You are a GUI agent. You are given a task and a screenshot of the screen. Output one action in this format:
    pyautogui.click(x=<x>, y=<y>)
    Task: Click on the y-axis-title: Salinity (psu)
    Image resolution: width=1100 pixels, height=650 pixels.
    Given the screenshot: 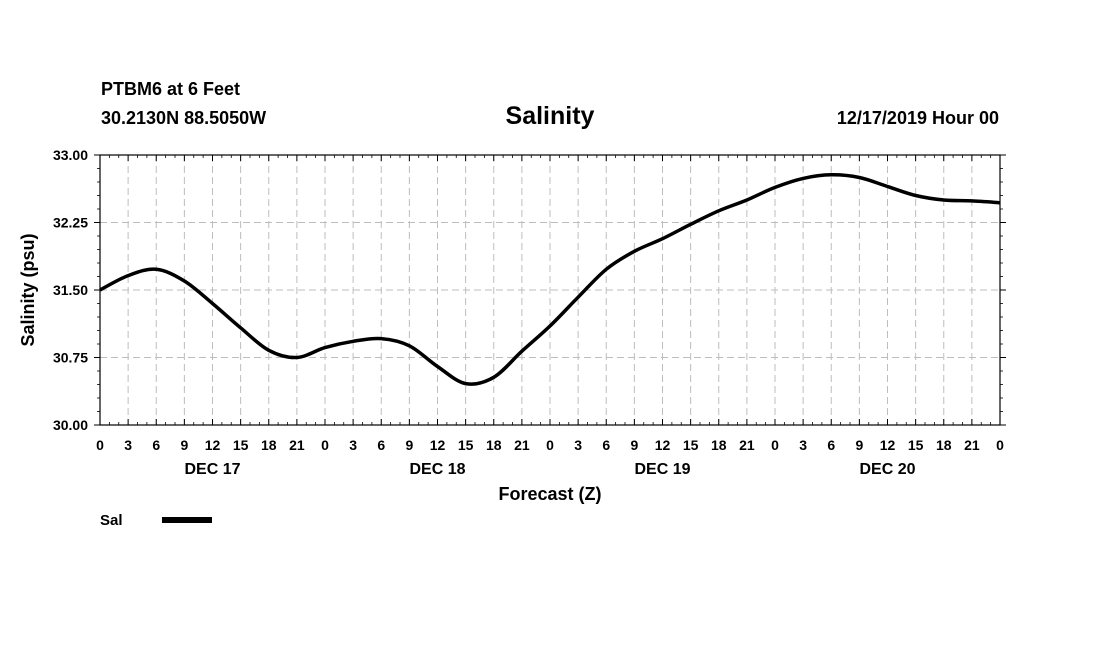 What is the action you would take?
    pyautogui.click(x=28, y=289)
    